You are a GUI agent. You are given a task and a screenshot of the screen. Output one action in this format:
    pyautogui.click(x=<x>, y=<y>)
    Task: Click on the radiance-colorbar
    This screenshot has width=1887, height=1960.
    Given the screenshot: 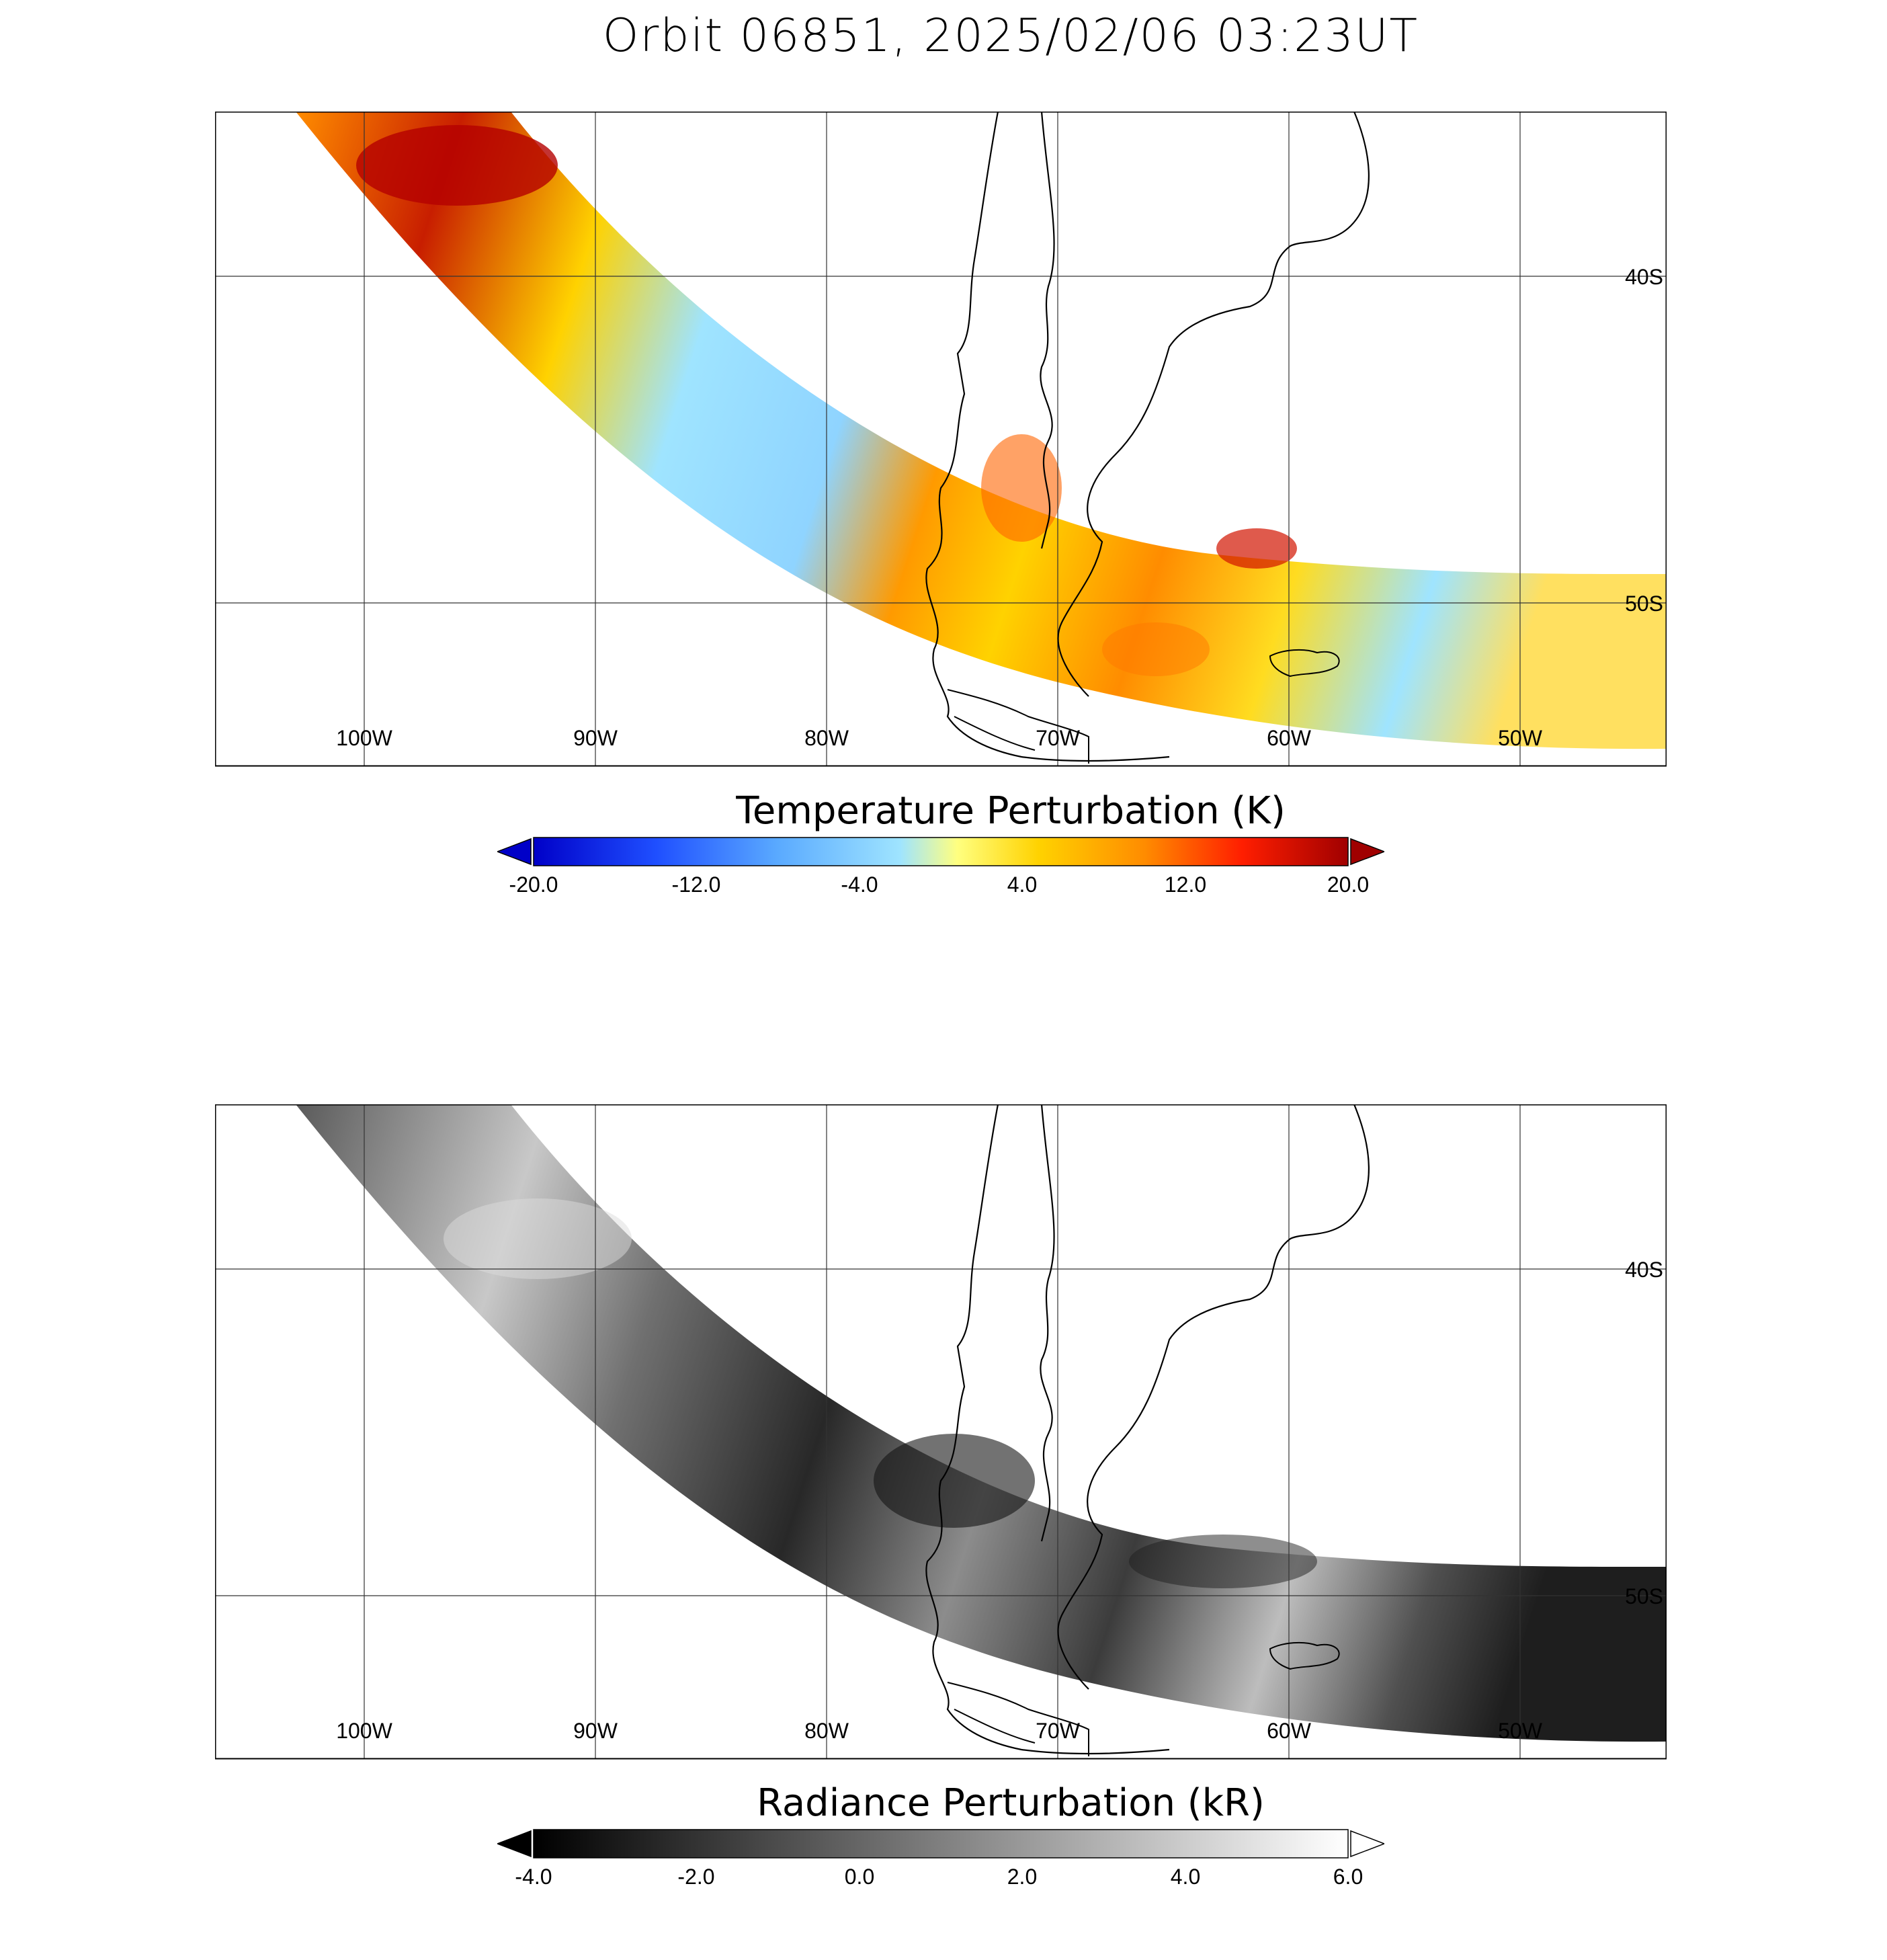 What is the action you would take?
    pyautogui.click(x=941, y=1844)
    